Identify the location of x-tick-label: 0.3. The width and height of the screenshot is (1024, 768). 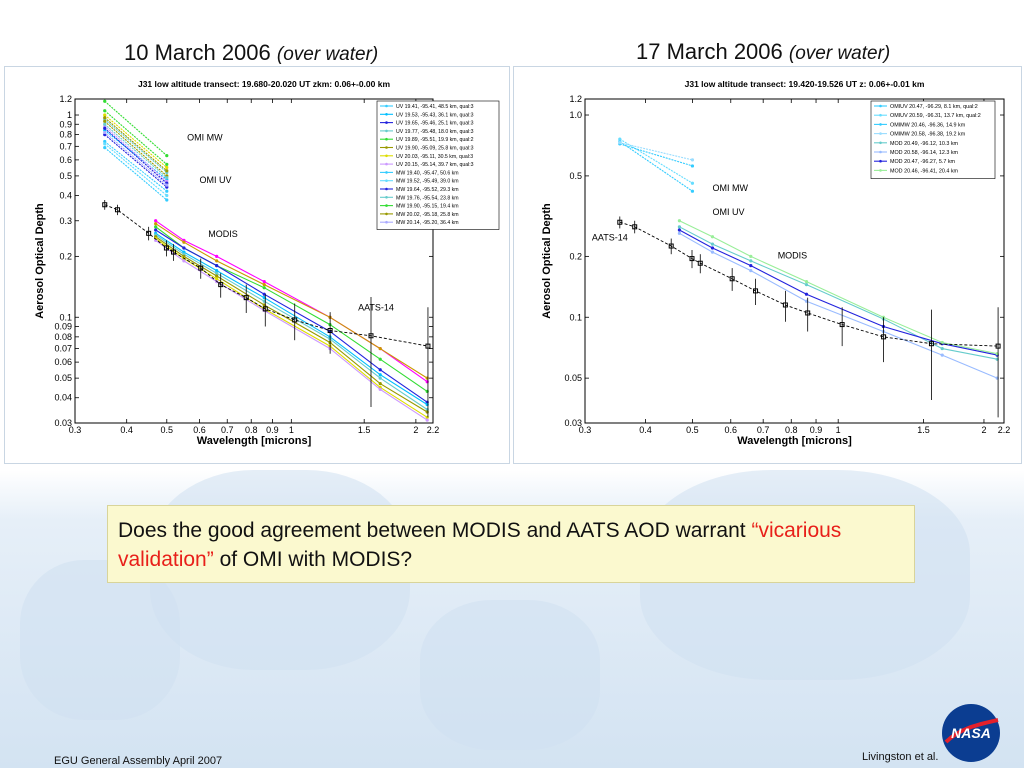
(585, 430).